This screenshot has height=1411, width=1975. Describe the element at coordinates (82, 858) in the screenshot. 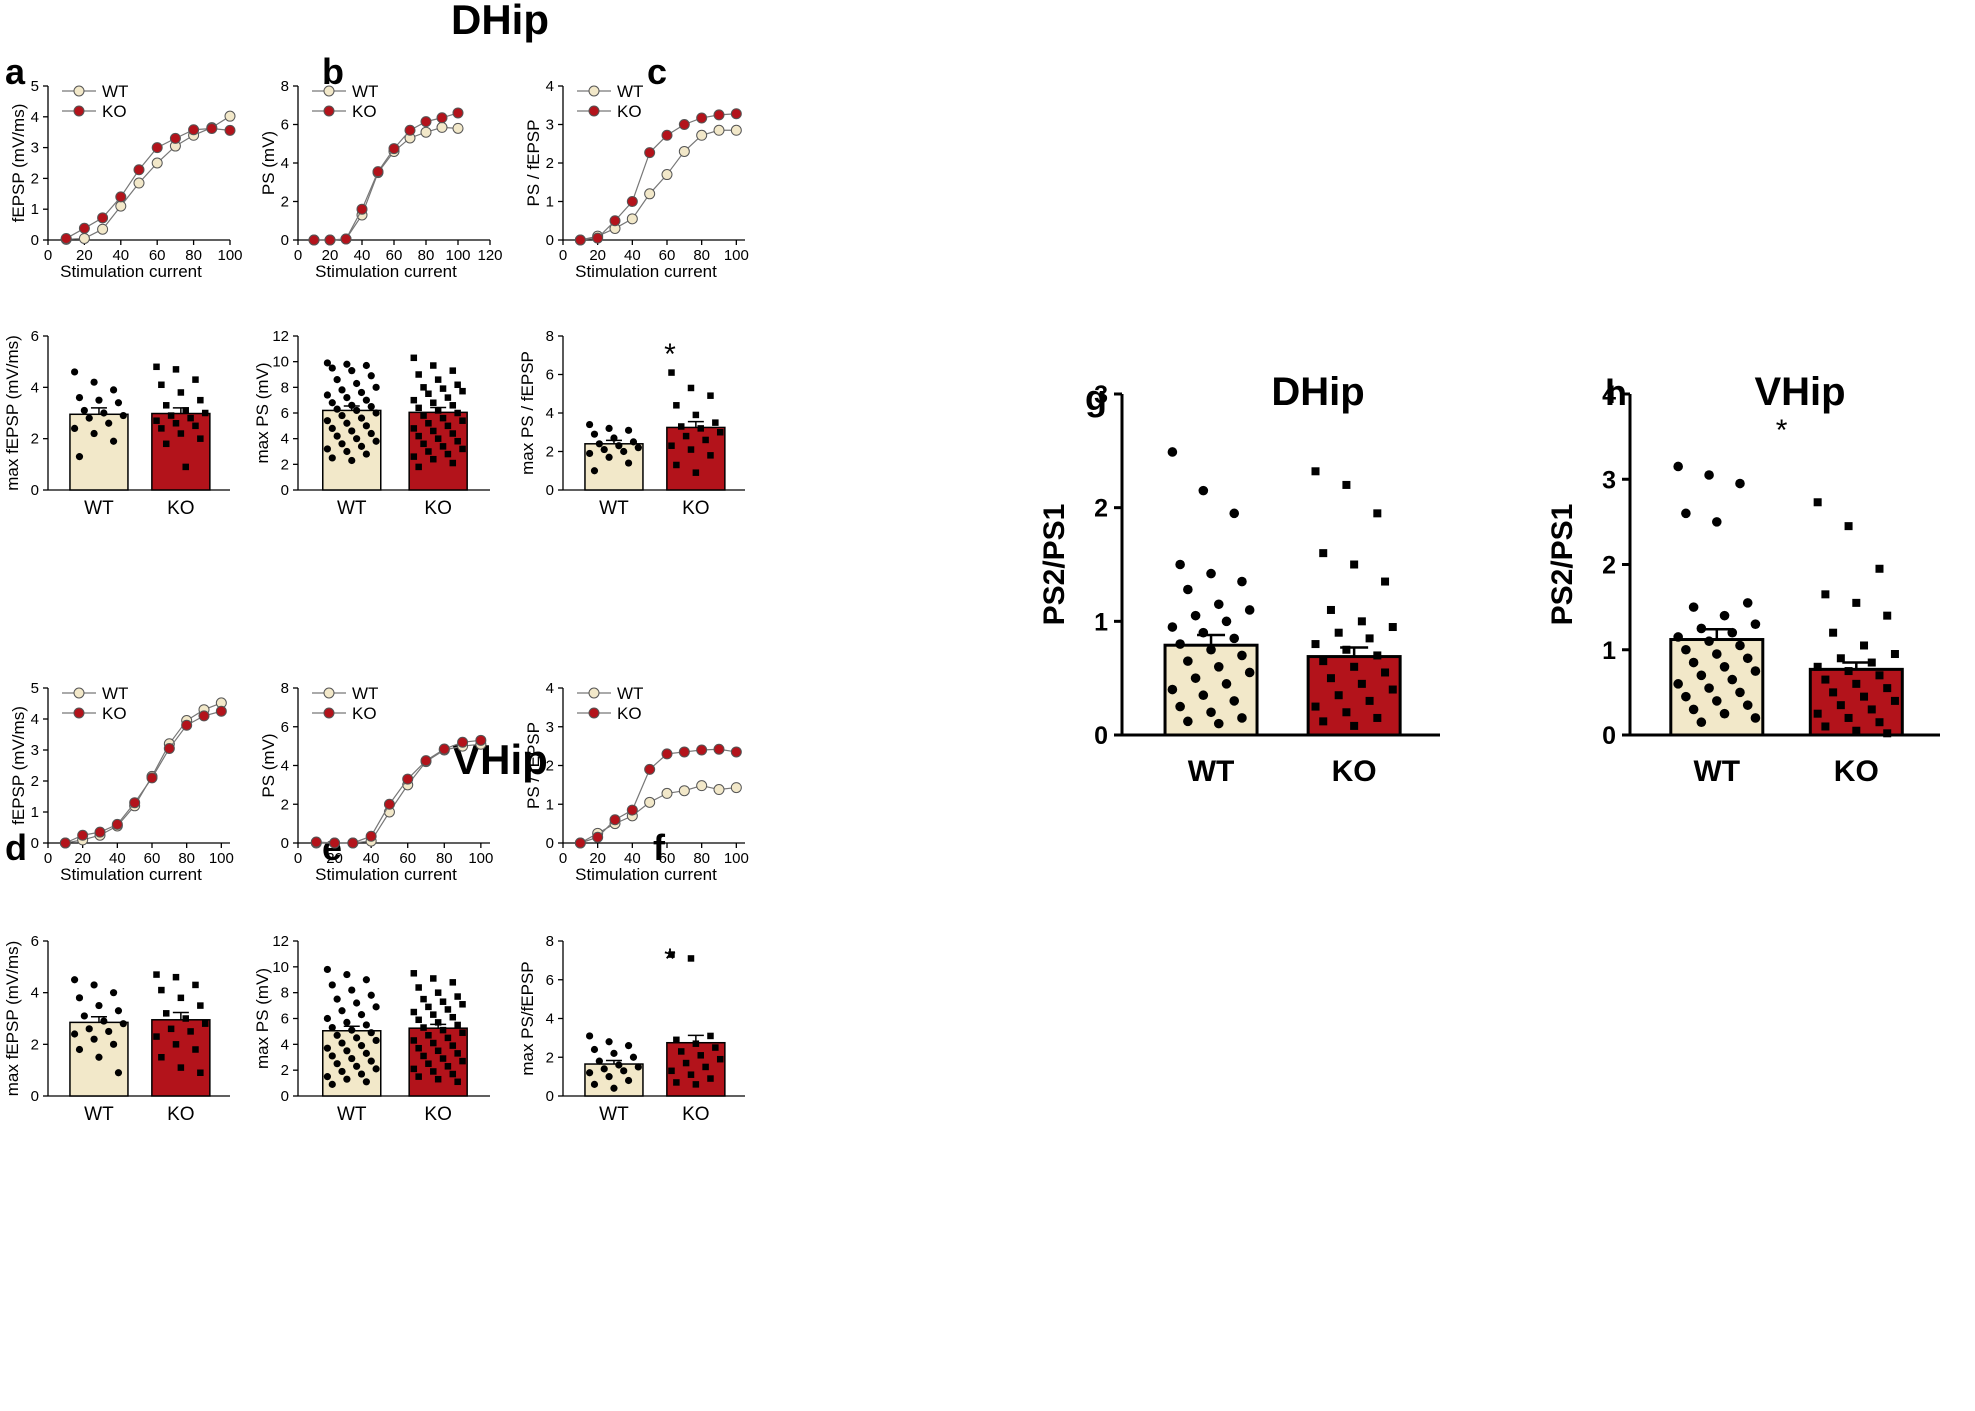

I see `x-tick-label: 20` at that location.